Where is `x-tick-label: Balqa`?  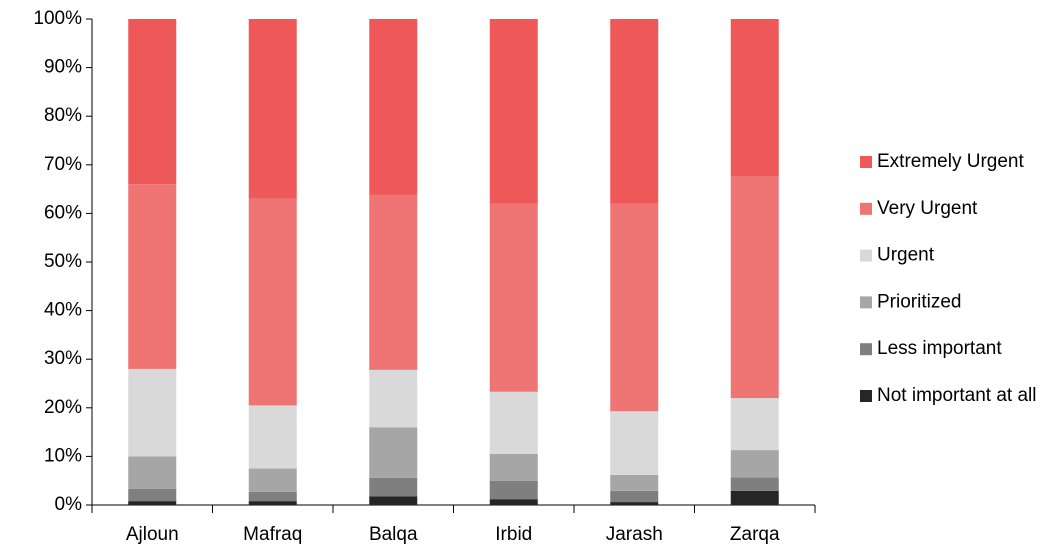
x-tick-label: Balqa is located at coordinates (393, 534).